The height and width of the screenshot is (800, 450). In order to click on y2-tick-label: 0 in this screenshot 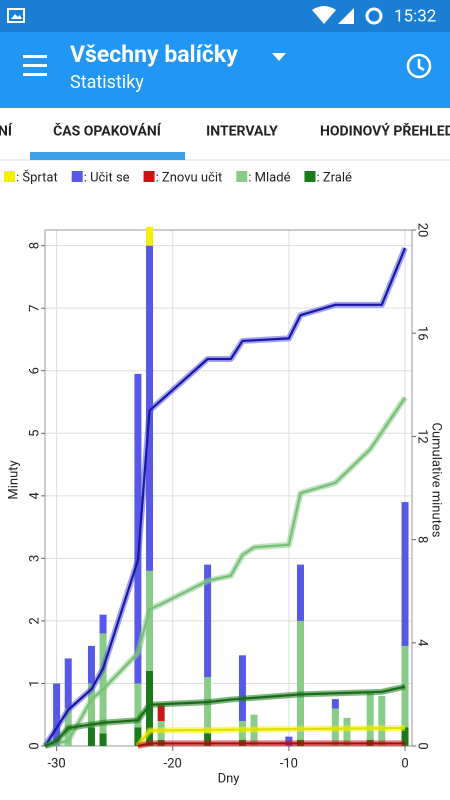, I will do `click(422, 745)`.